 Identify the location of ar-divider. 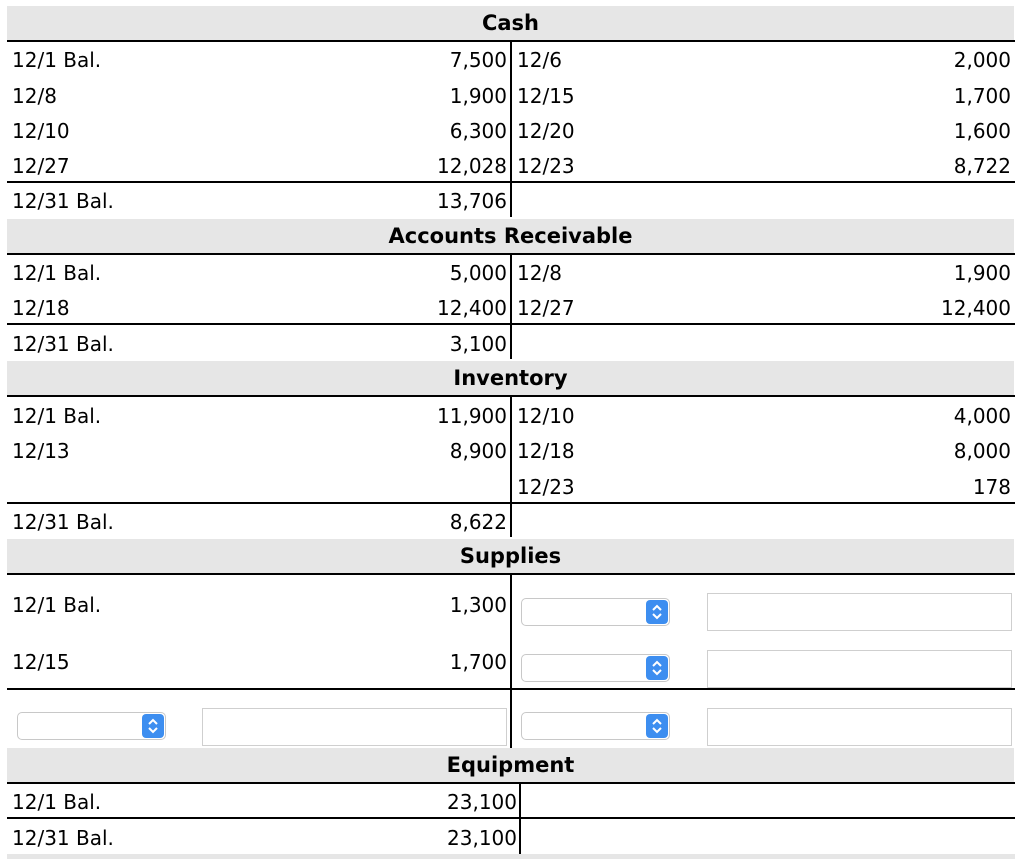
(511, 307).